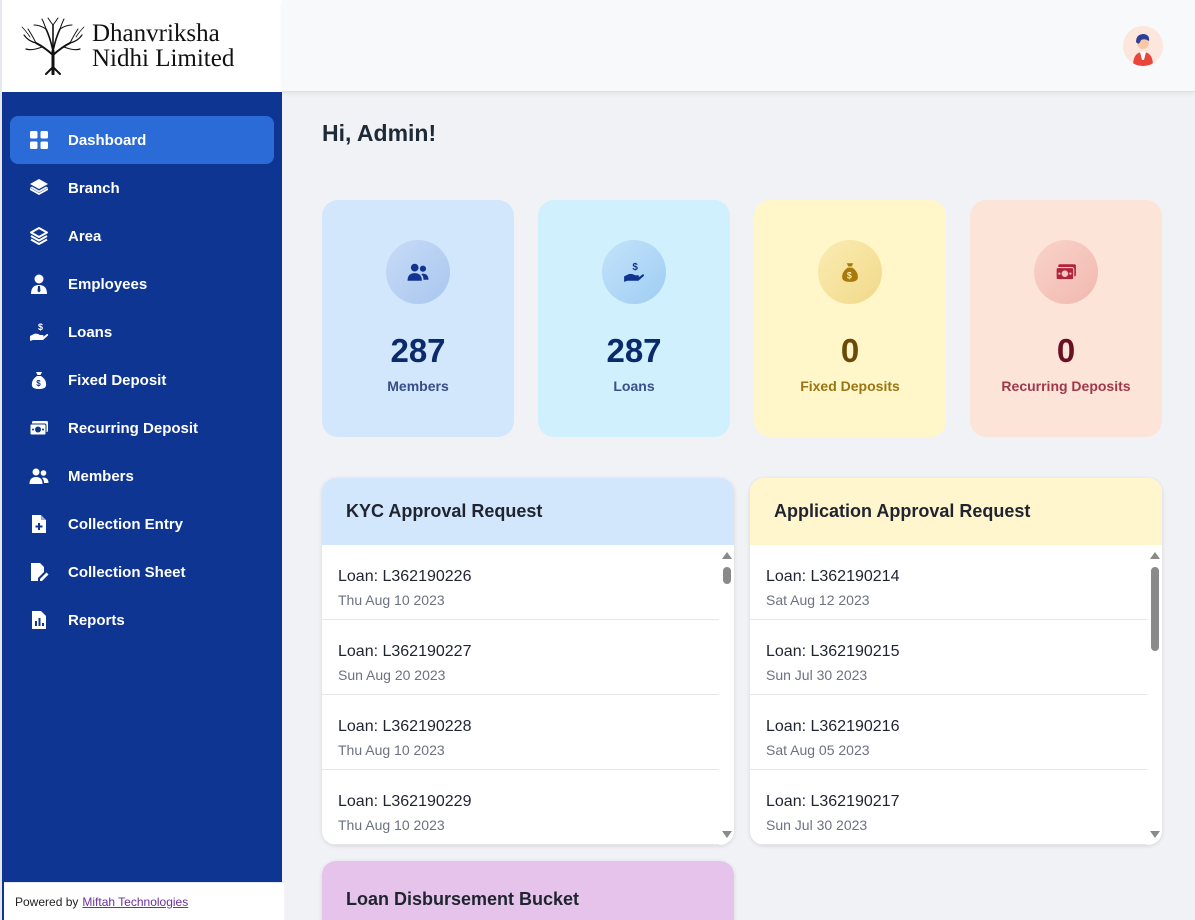 Image resolution: width=1195 pixels, height=920 pixels. I want to click on loan-date: Sat Aug 05 2023, so click(818, 750).